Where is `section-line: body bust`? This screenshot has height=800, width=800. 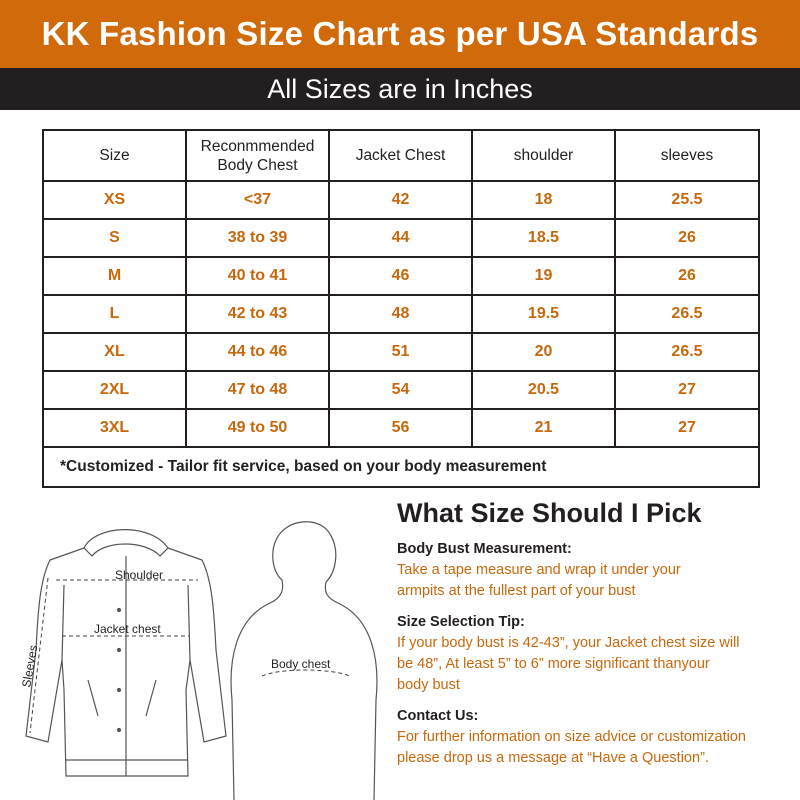
section-line: body bust is located at coordinates (428, 685).